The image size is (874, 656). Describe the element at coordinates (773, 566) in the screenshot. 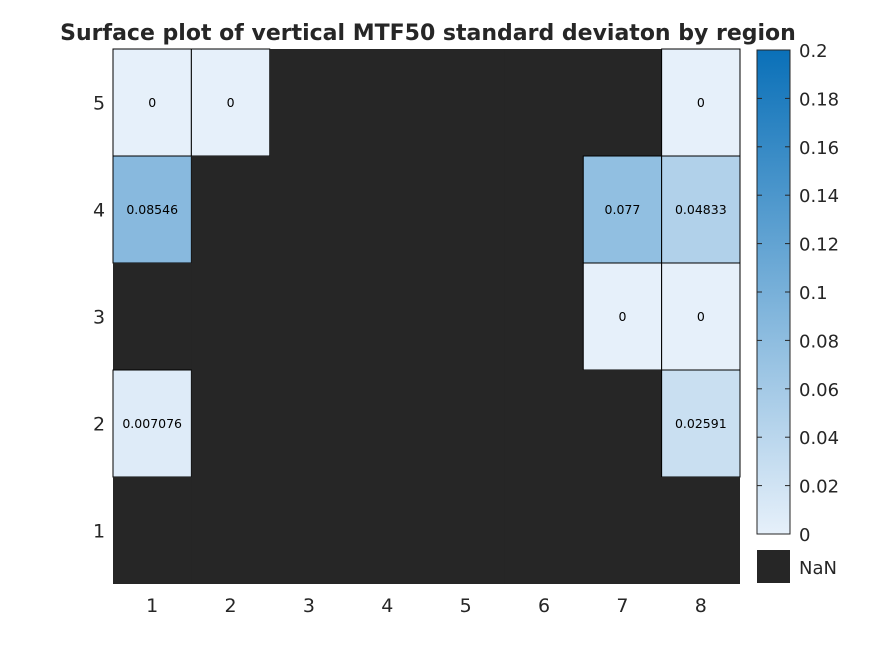

I see `nan-swatch` at that location.